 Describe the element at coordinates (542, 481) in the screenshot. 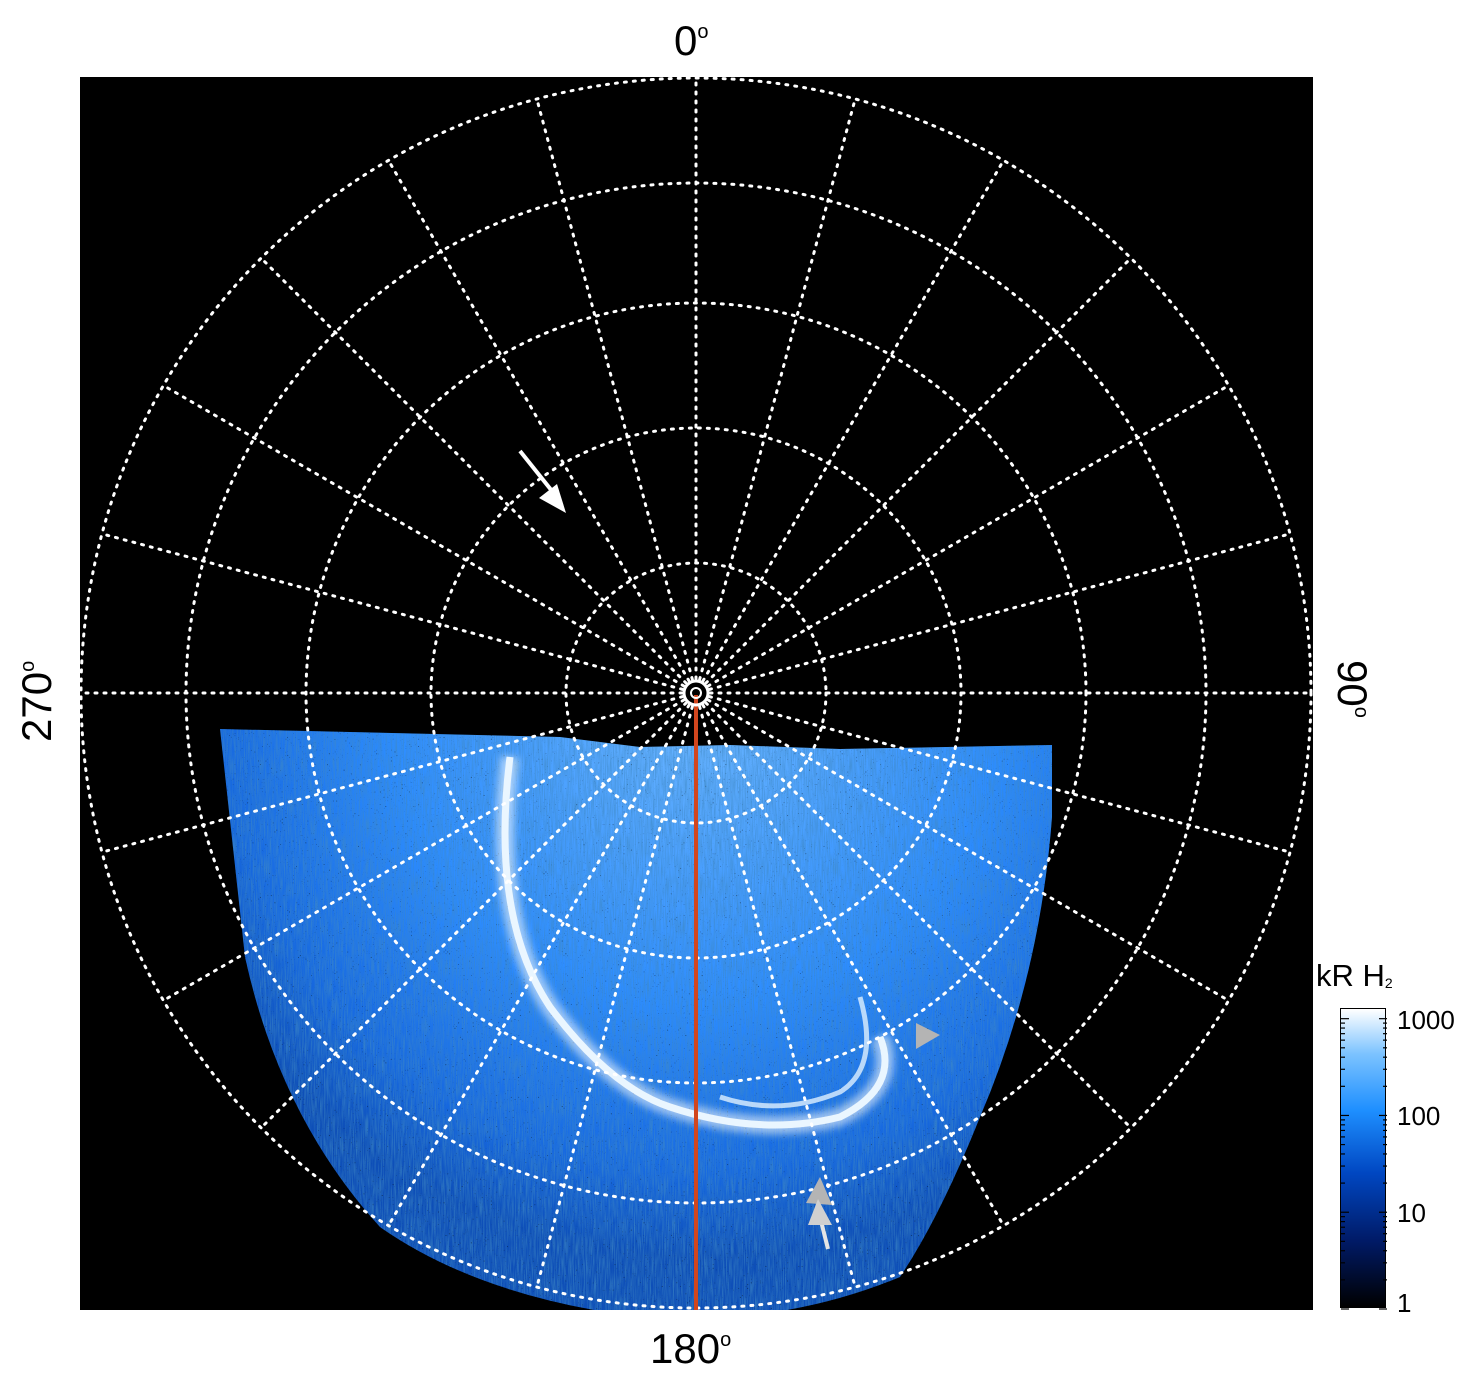

I see `white-arrow` at that location.